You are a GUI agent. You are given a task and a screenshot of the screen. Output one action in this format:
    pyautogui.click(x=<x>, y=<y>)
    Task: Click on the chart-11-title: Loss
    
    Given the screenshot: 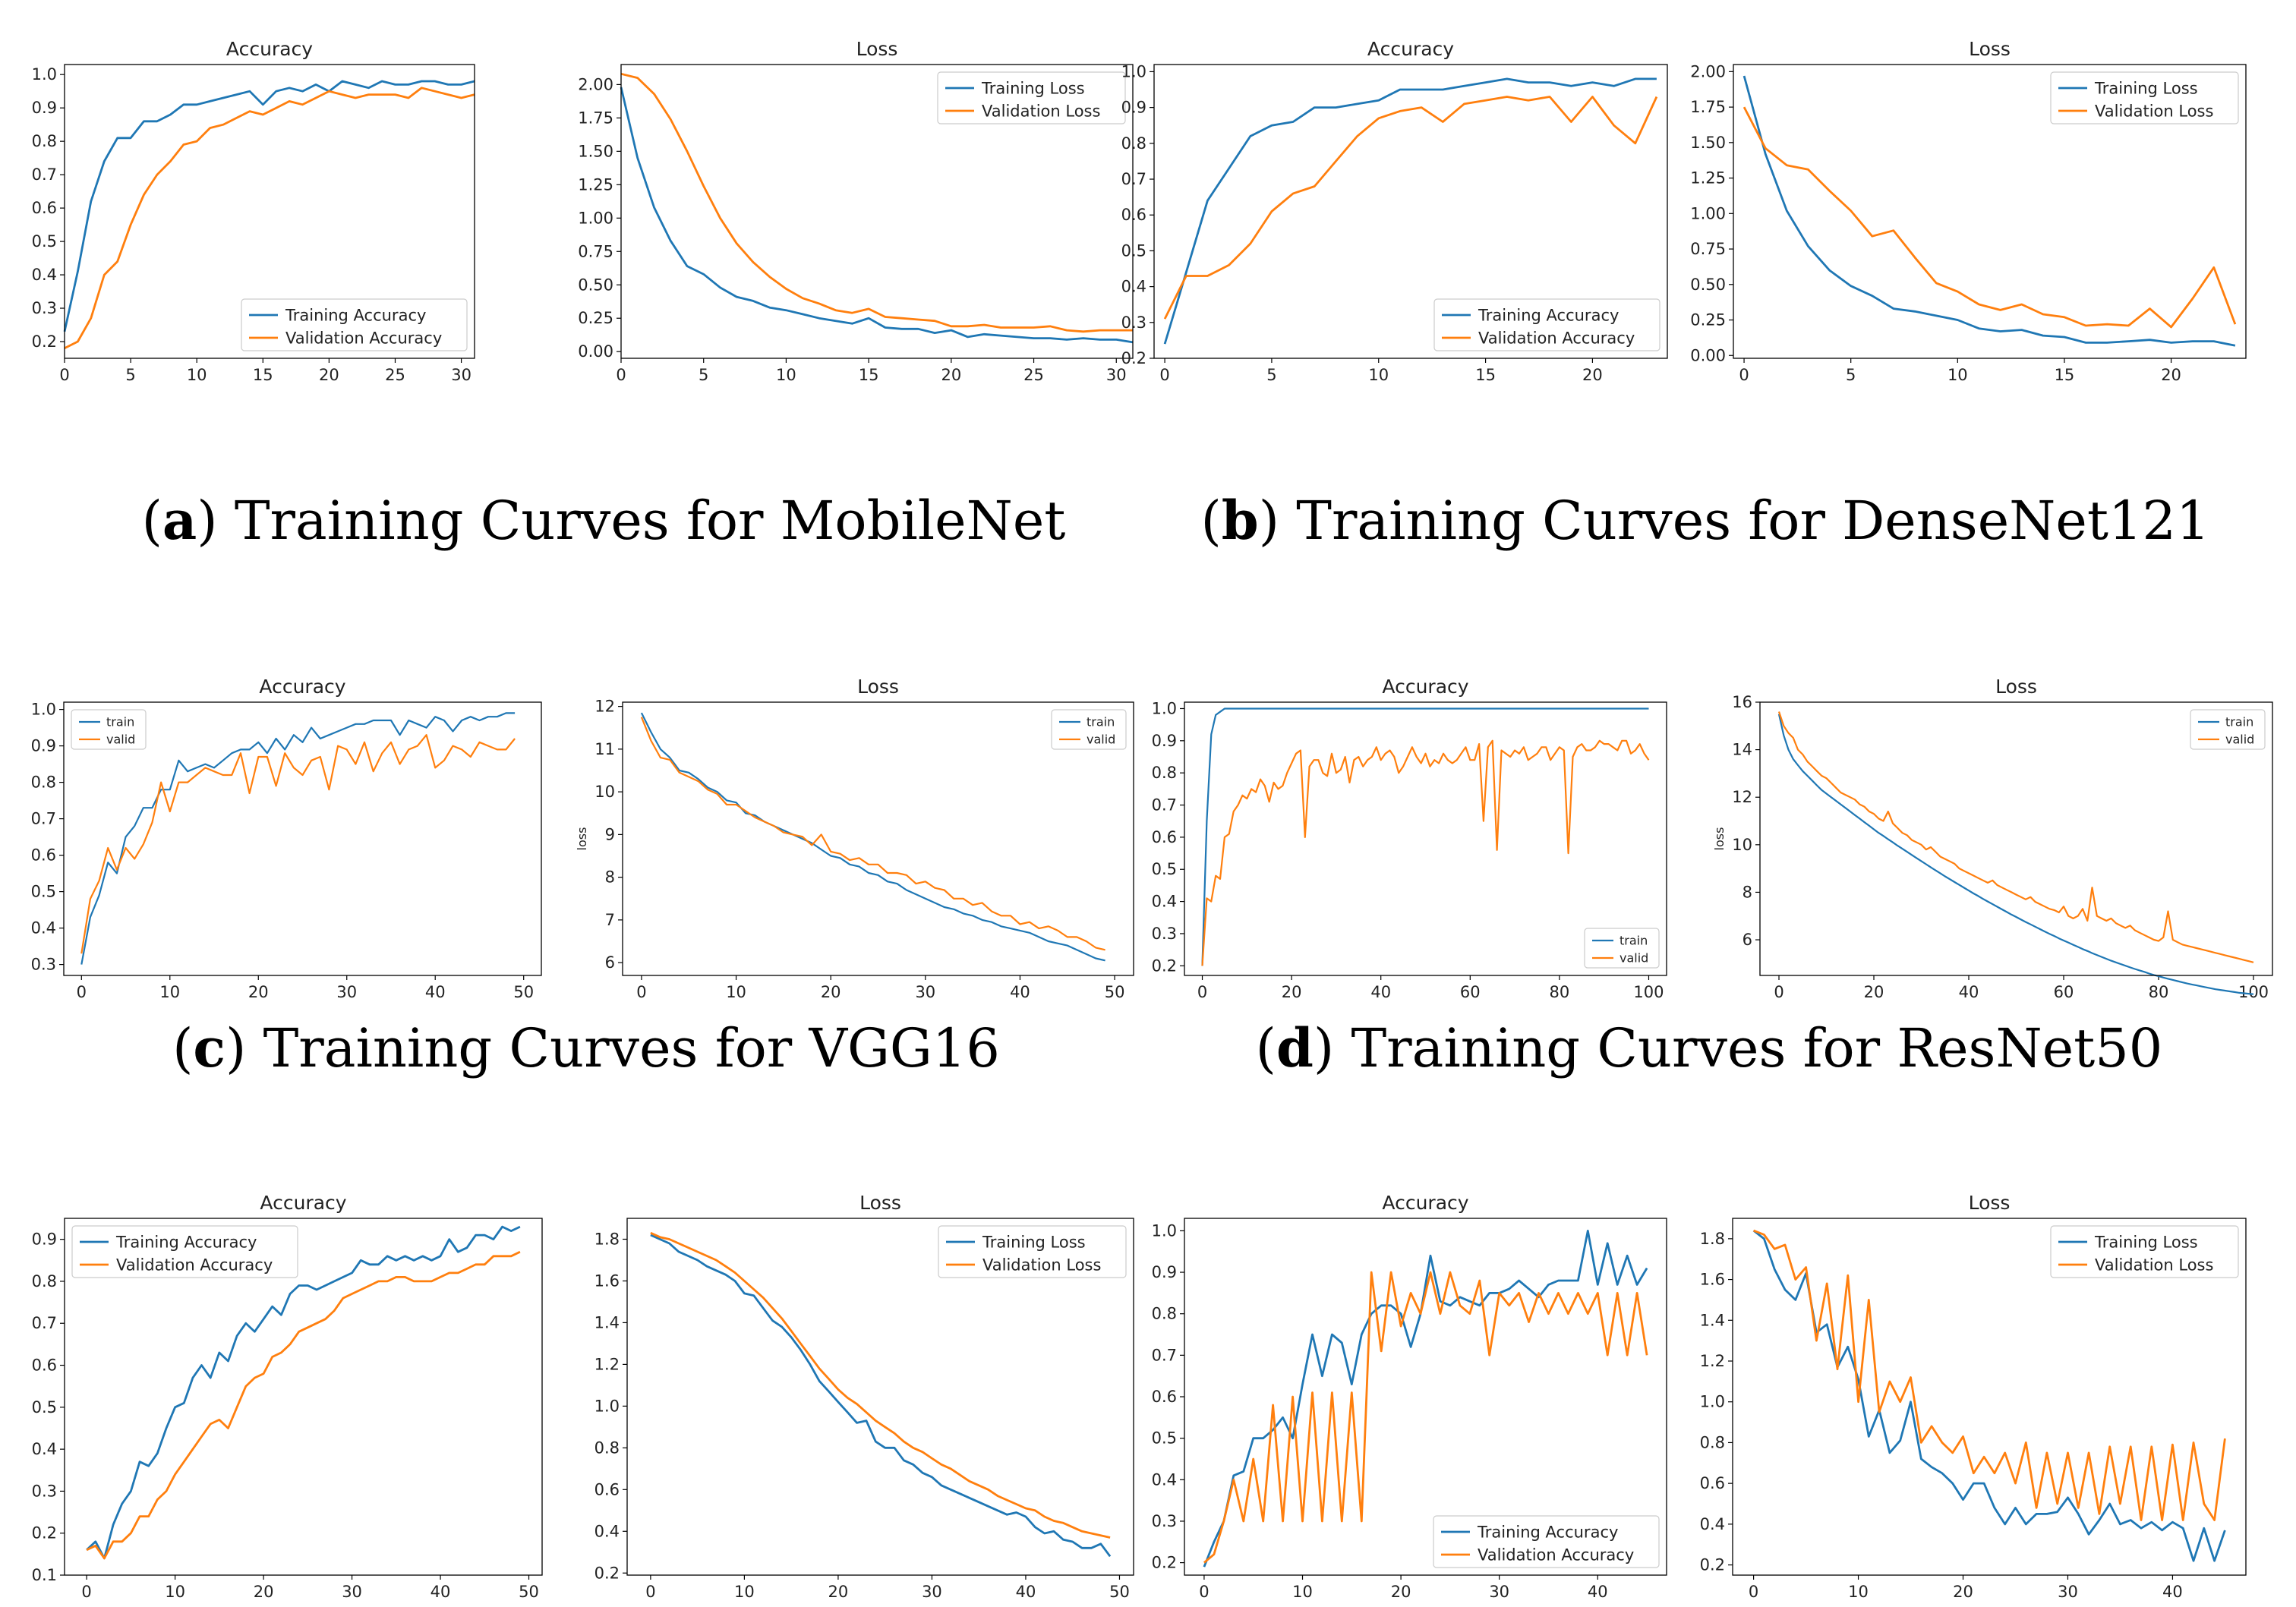 What is the action you would take?
    pyautogui.click(x=1990, y=1203)
    